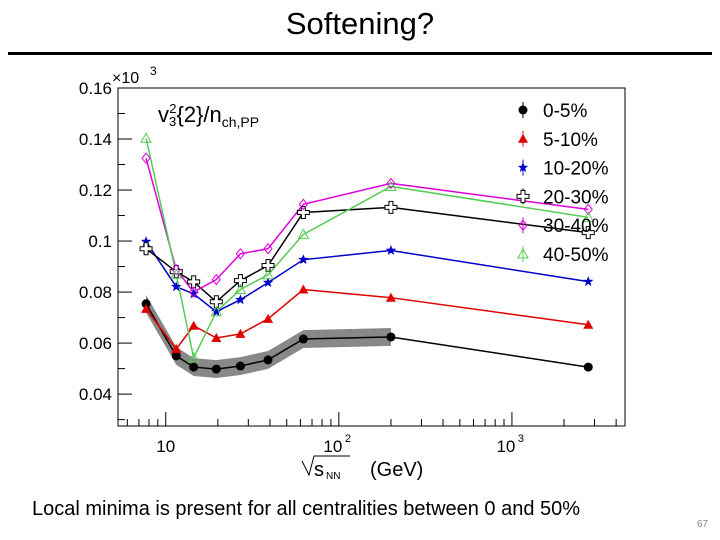 Image resolution: width=720 pixels, height=540 pixels. Describe the element at coordinates (348, 439) in the screenshot. I see `x-tick-exponent: 2` at that location.